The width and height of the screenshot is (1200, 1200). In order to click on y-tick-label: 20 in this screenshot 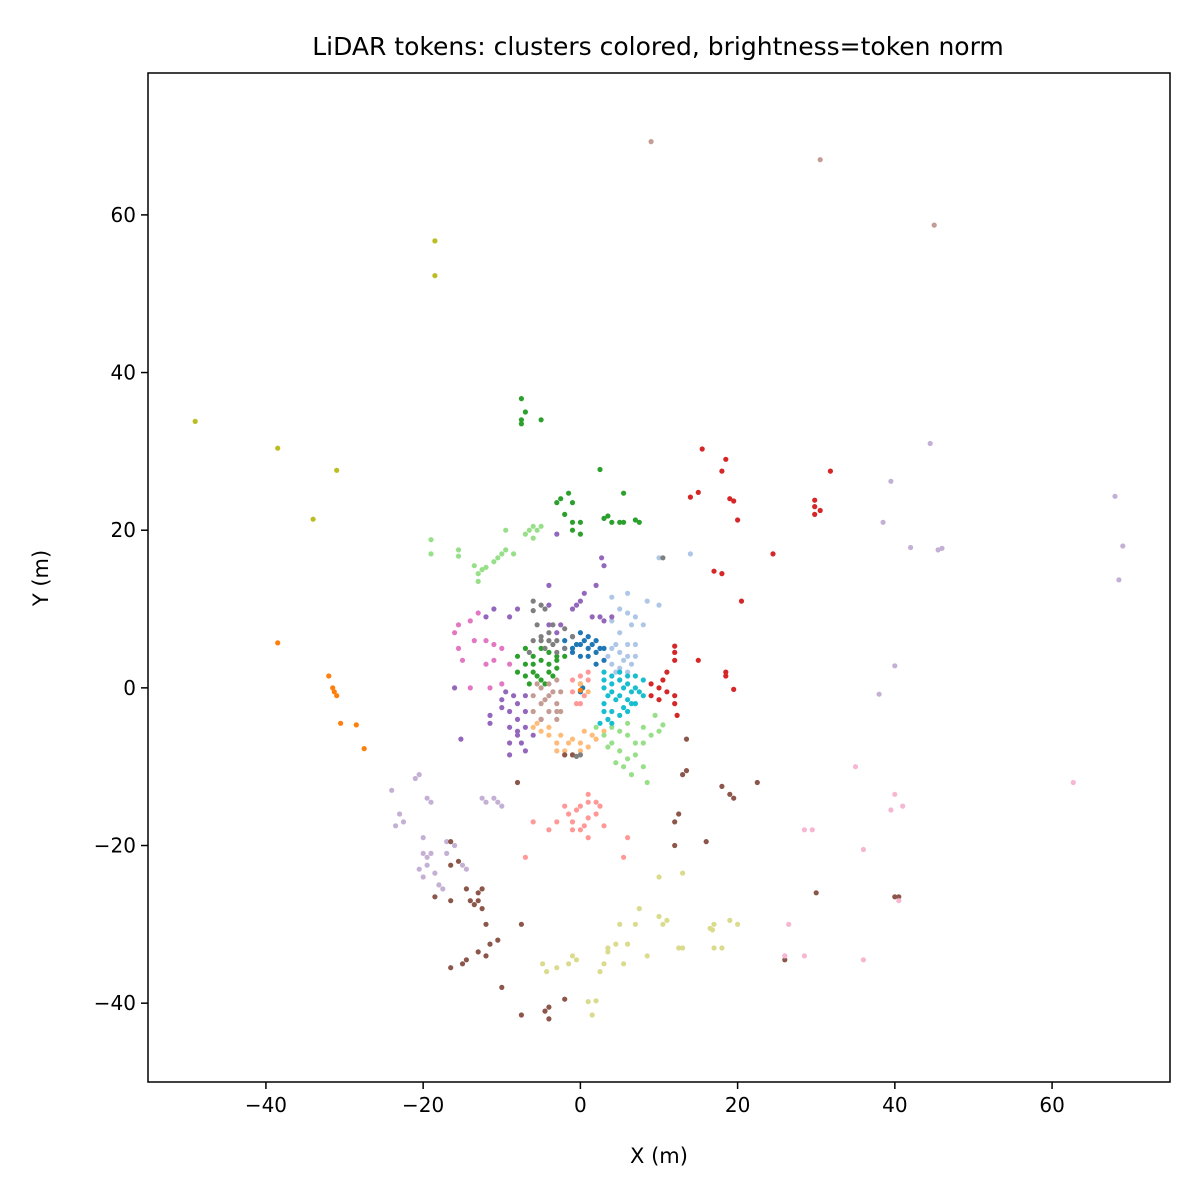, I will do `click(123, 530)`.